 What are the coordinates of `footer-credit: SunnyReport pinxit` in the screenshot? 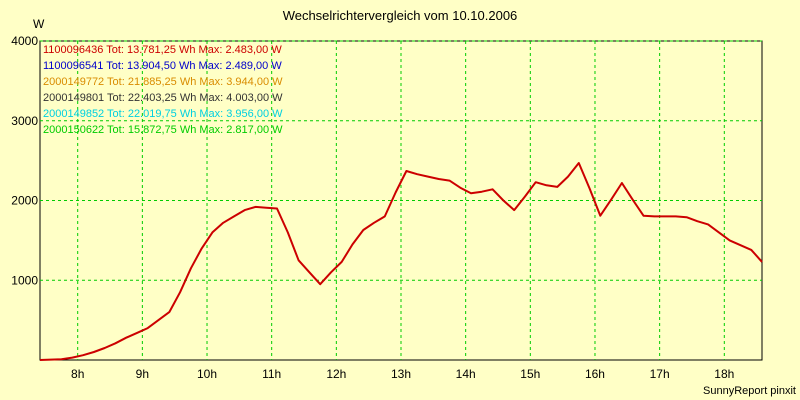 It's located at (749, 391).